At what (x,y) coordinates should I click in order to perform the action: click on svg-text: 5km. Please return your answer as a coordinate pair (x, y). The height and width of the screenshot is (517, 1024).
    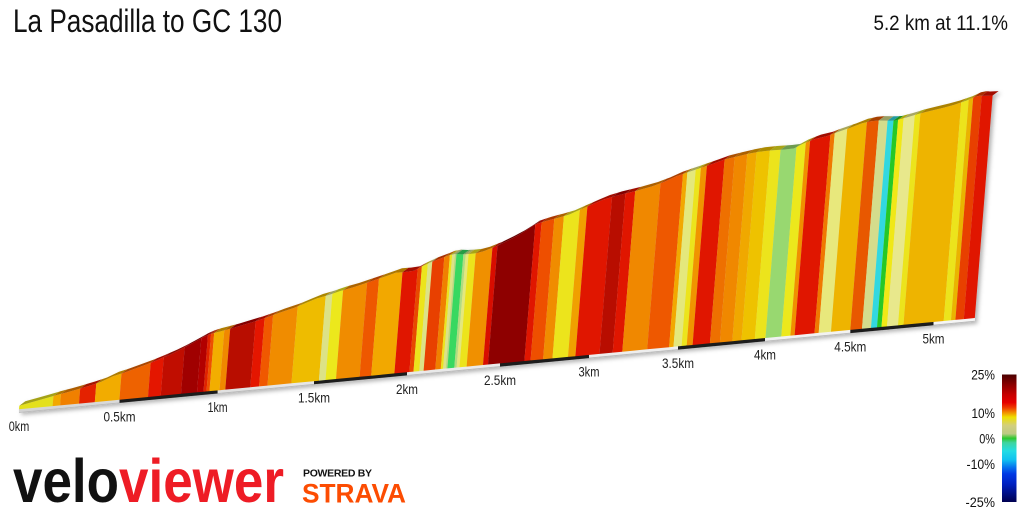
    Looking at the image, I should click on (934, 339).